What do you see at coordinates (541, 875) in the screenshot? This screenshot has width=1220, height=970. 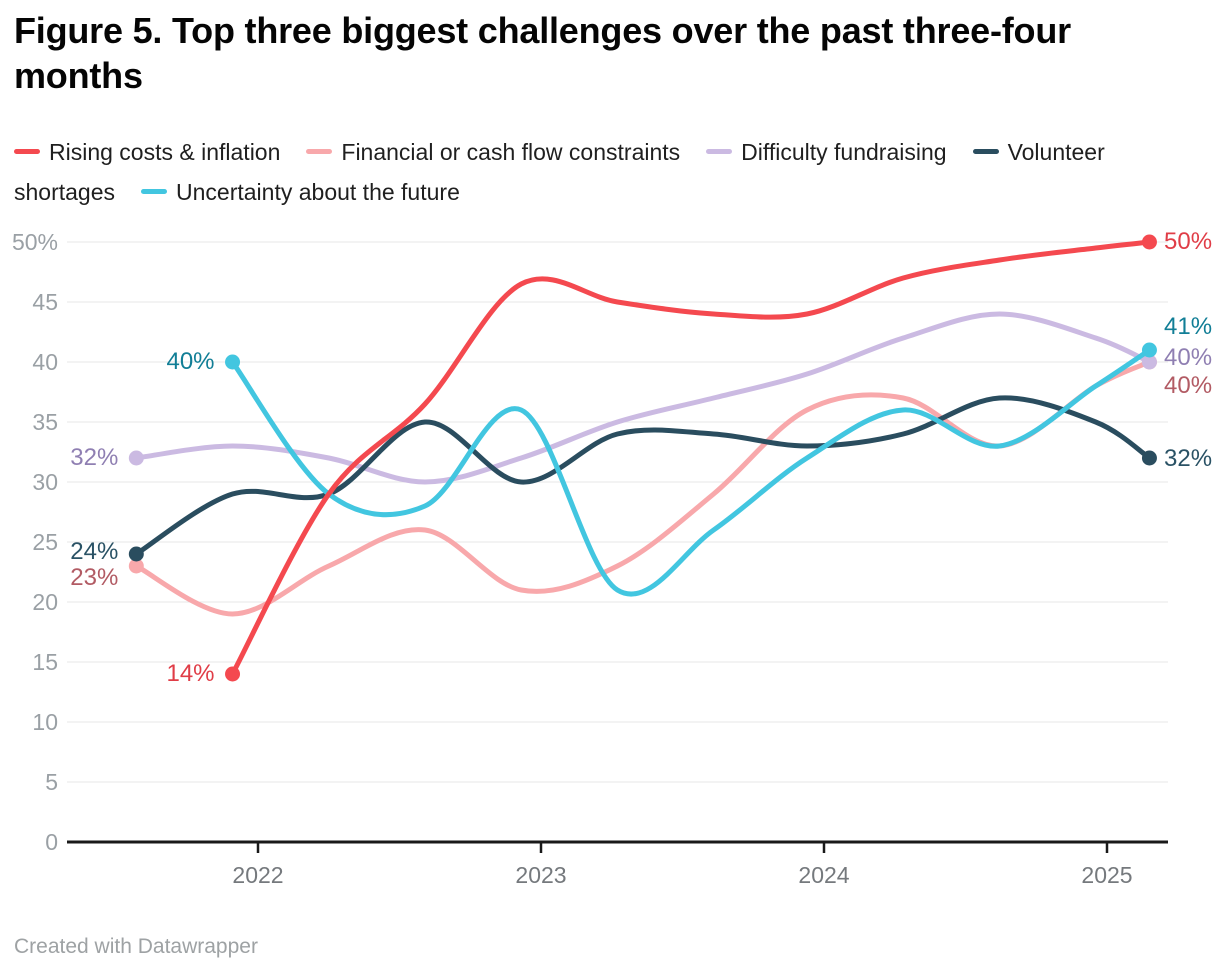 I see `x-axis-label-2023: 2023` at bounding box center [541, 875].